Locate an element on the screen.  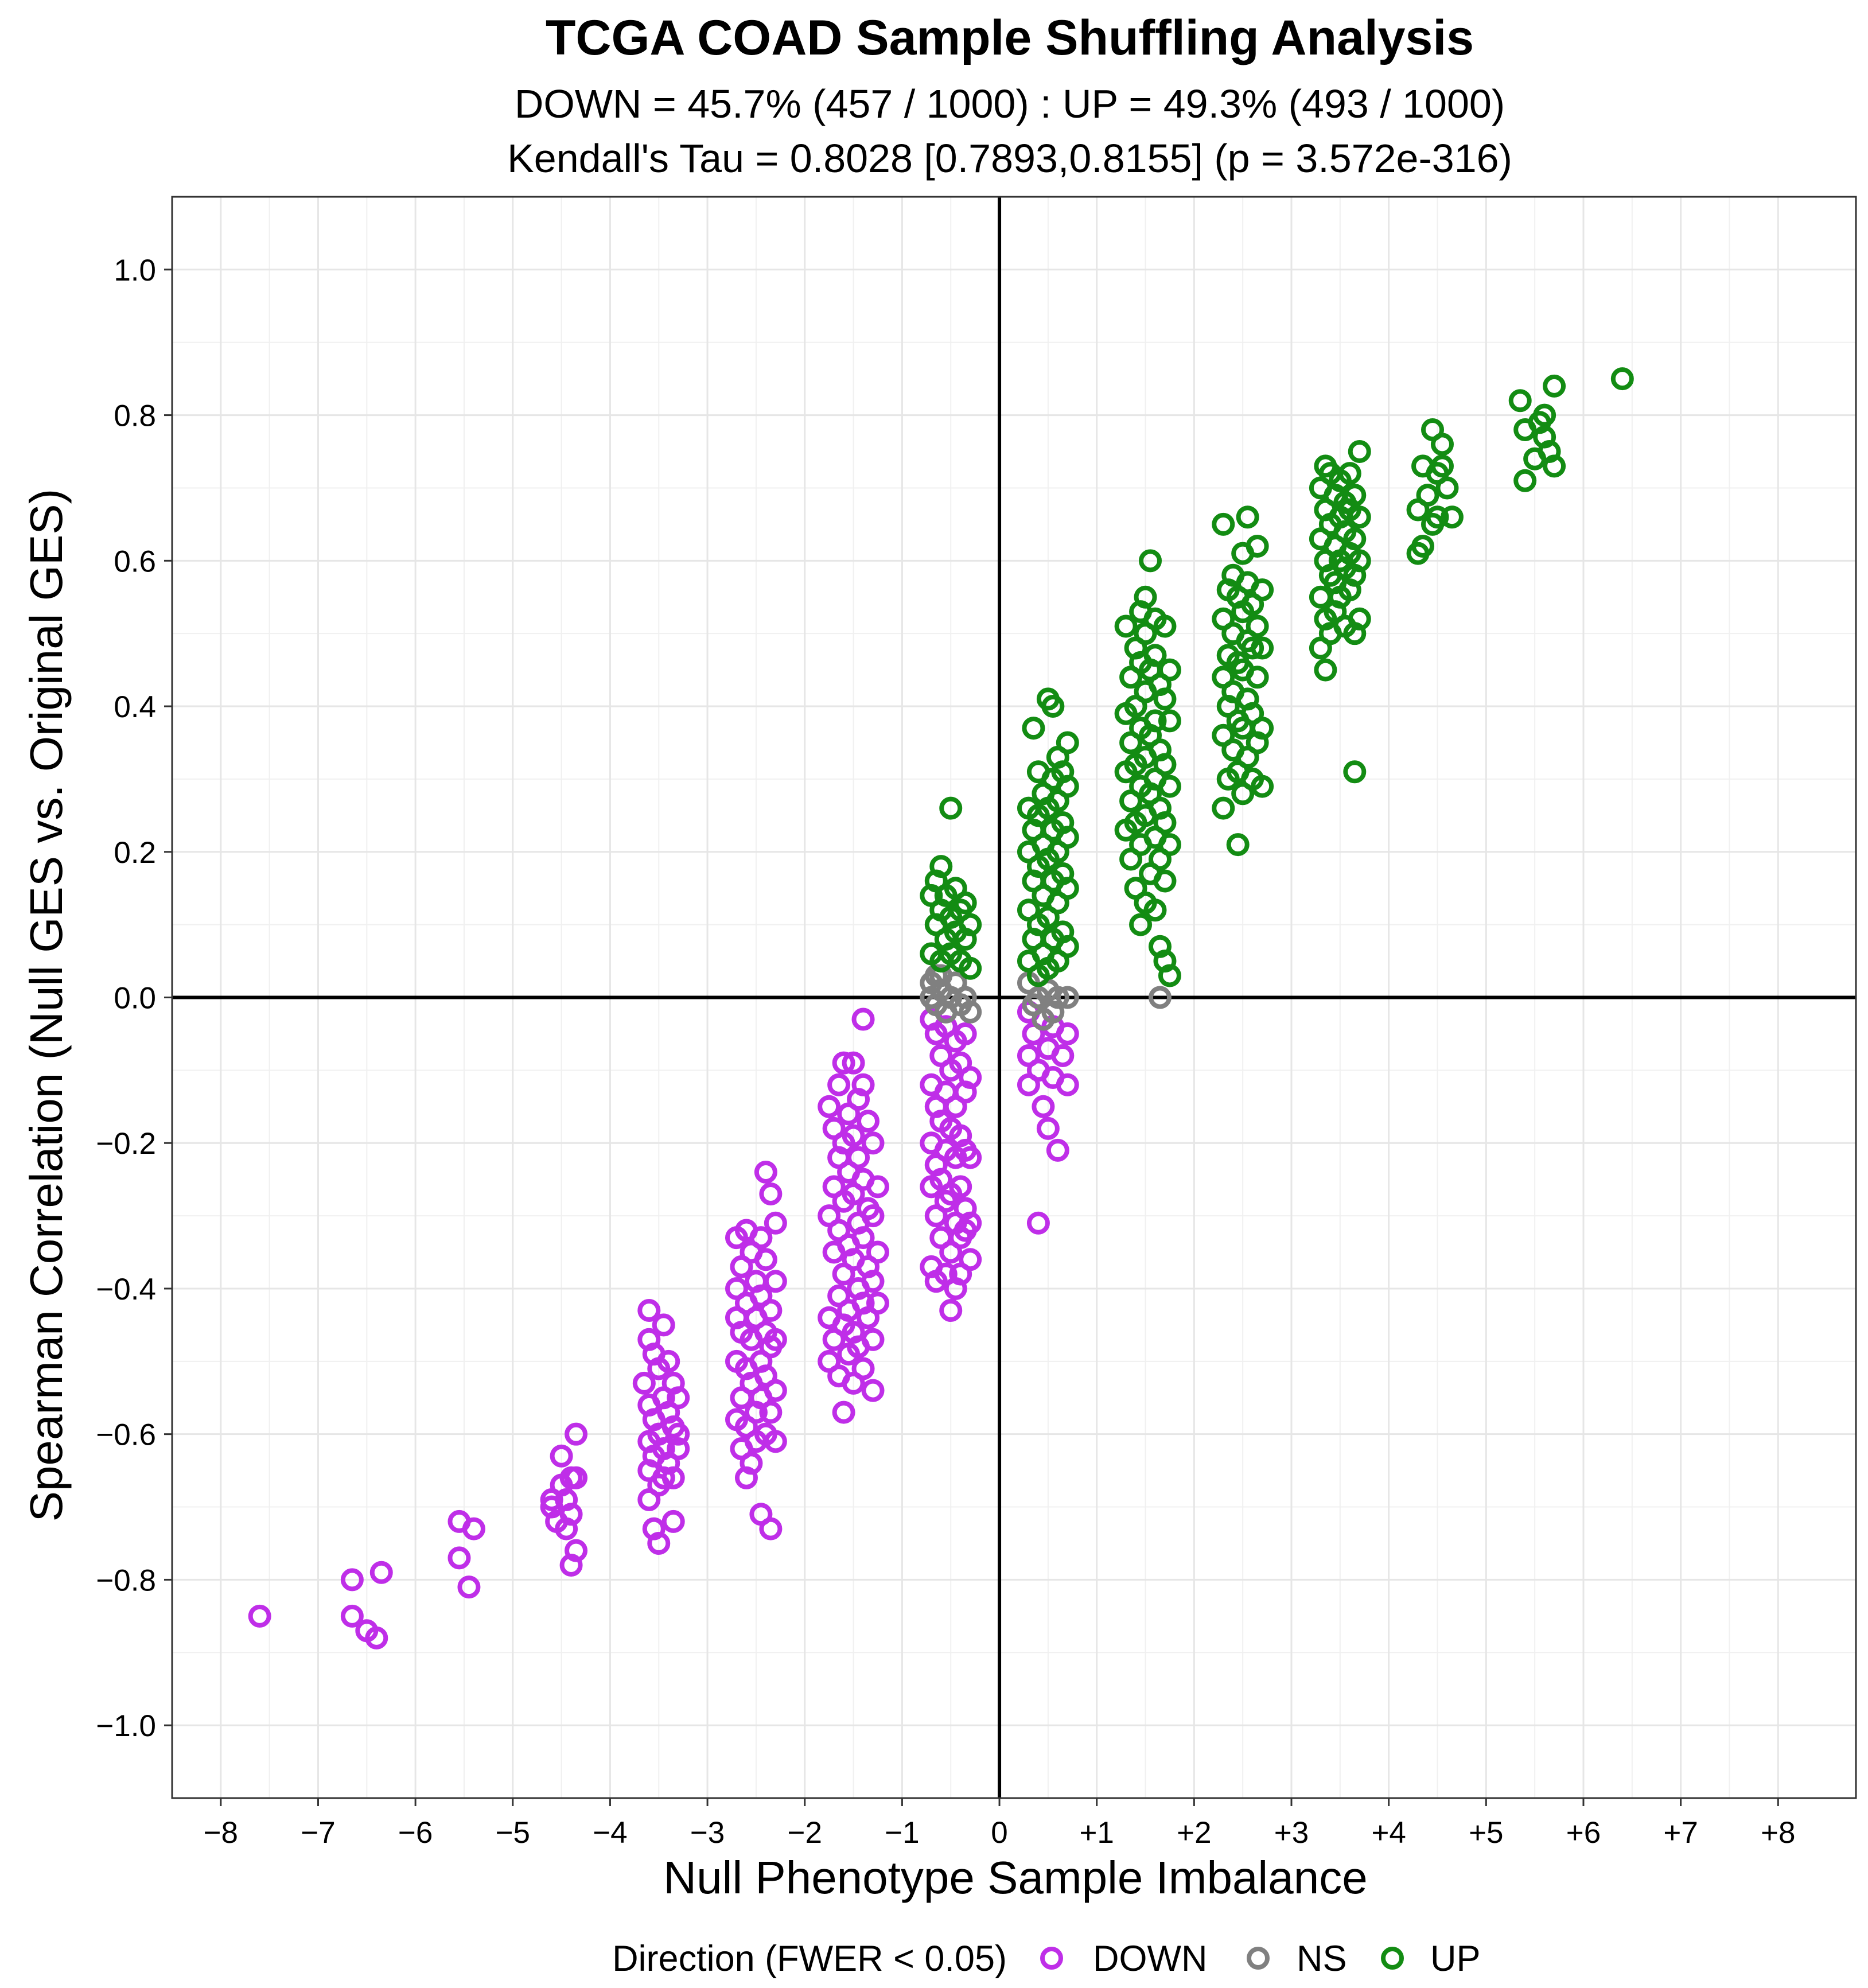
x-tick-label: +3 is located at coordinates (1292, 1833).